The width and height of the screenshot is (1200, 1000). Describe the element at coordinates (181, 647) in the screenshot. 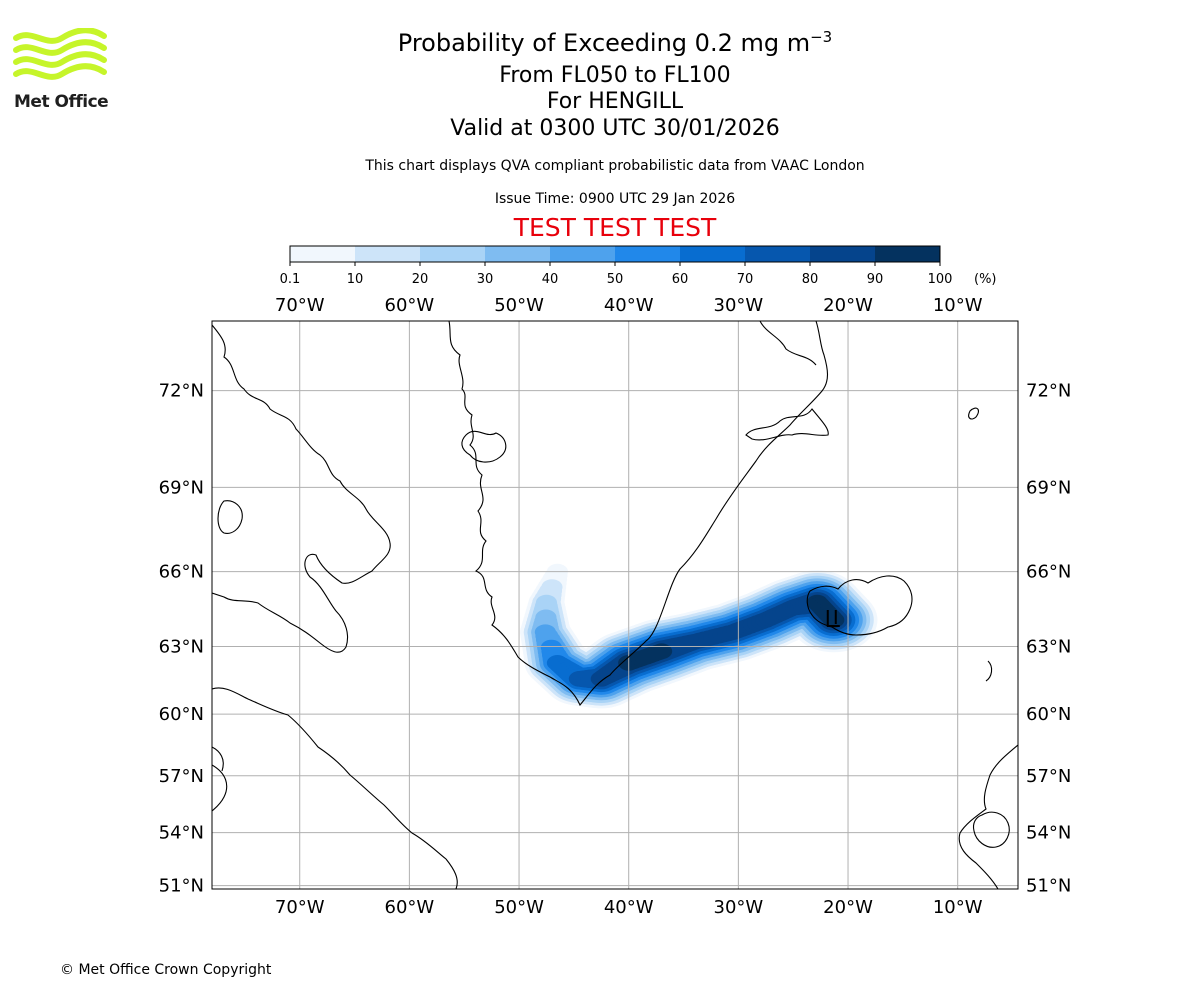

I see `lat-label-left: 63°N` at that location.